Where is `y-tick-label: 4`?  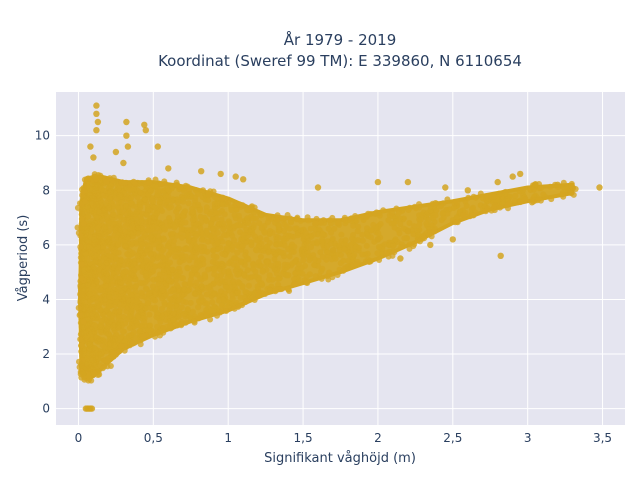
y-tick-label: 4 is located at coordinates (46, 299).